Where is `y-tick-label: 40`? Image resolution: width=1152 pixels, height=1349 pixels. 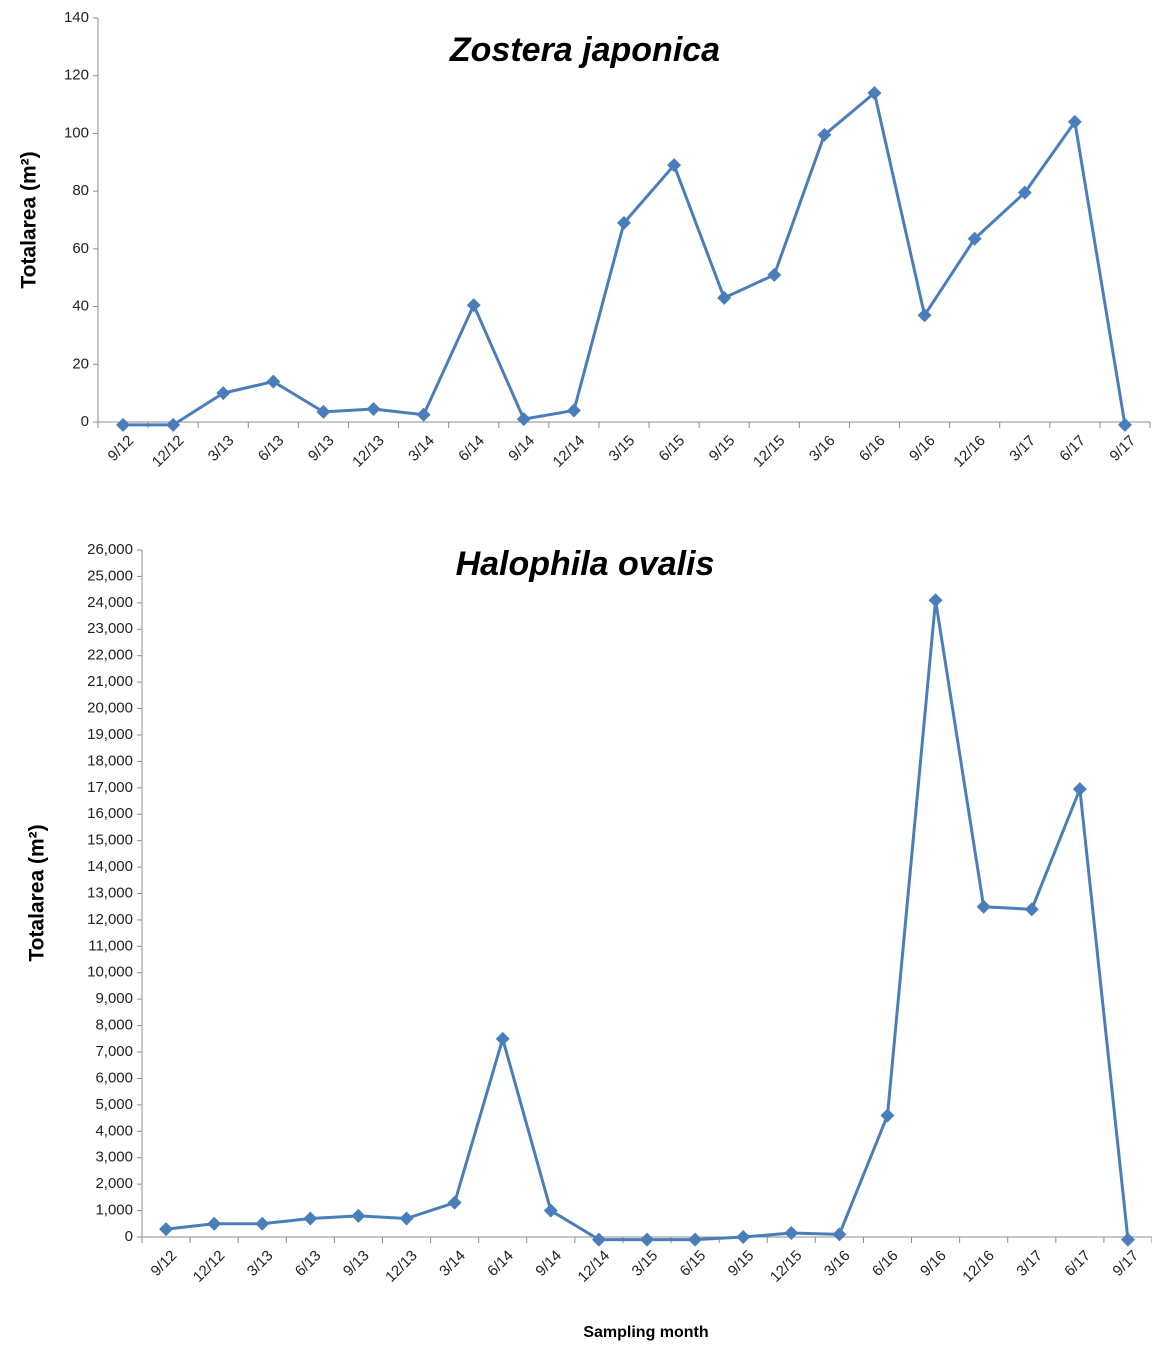 y-tick-label: 40 is located at coordinates (80, 306).